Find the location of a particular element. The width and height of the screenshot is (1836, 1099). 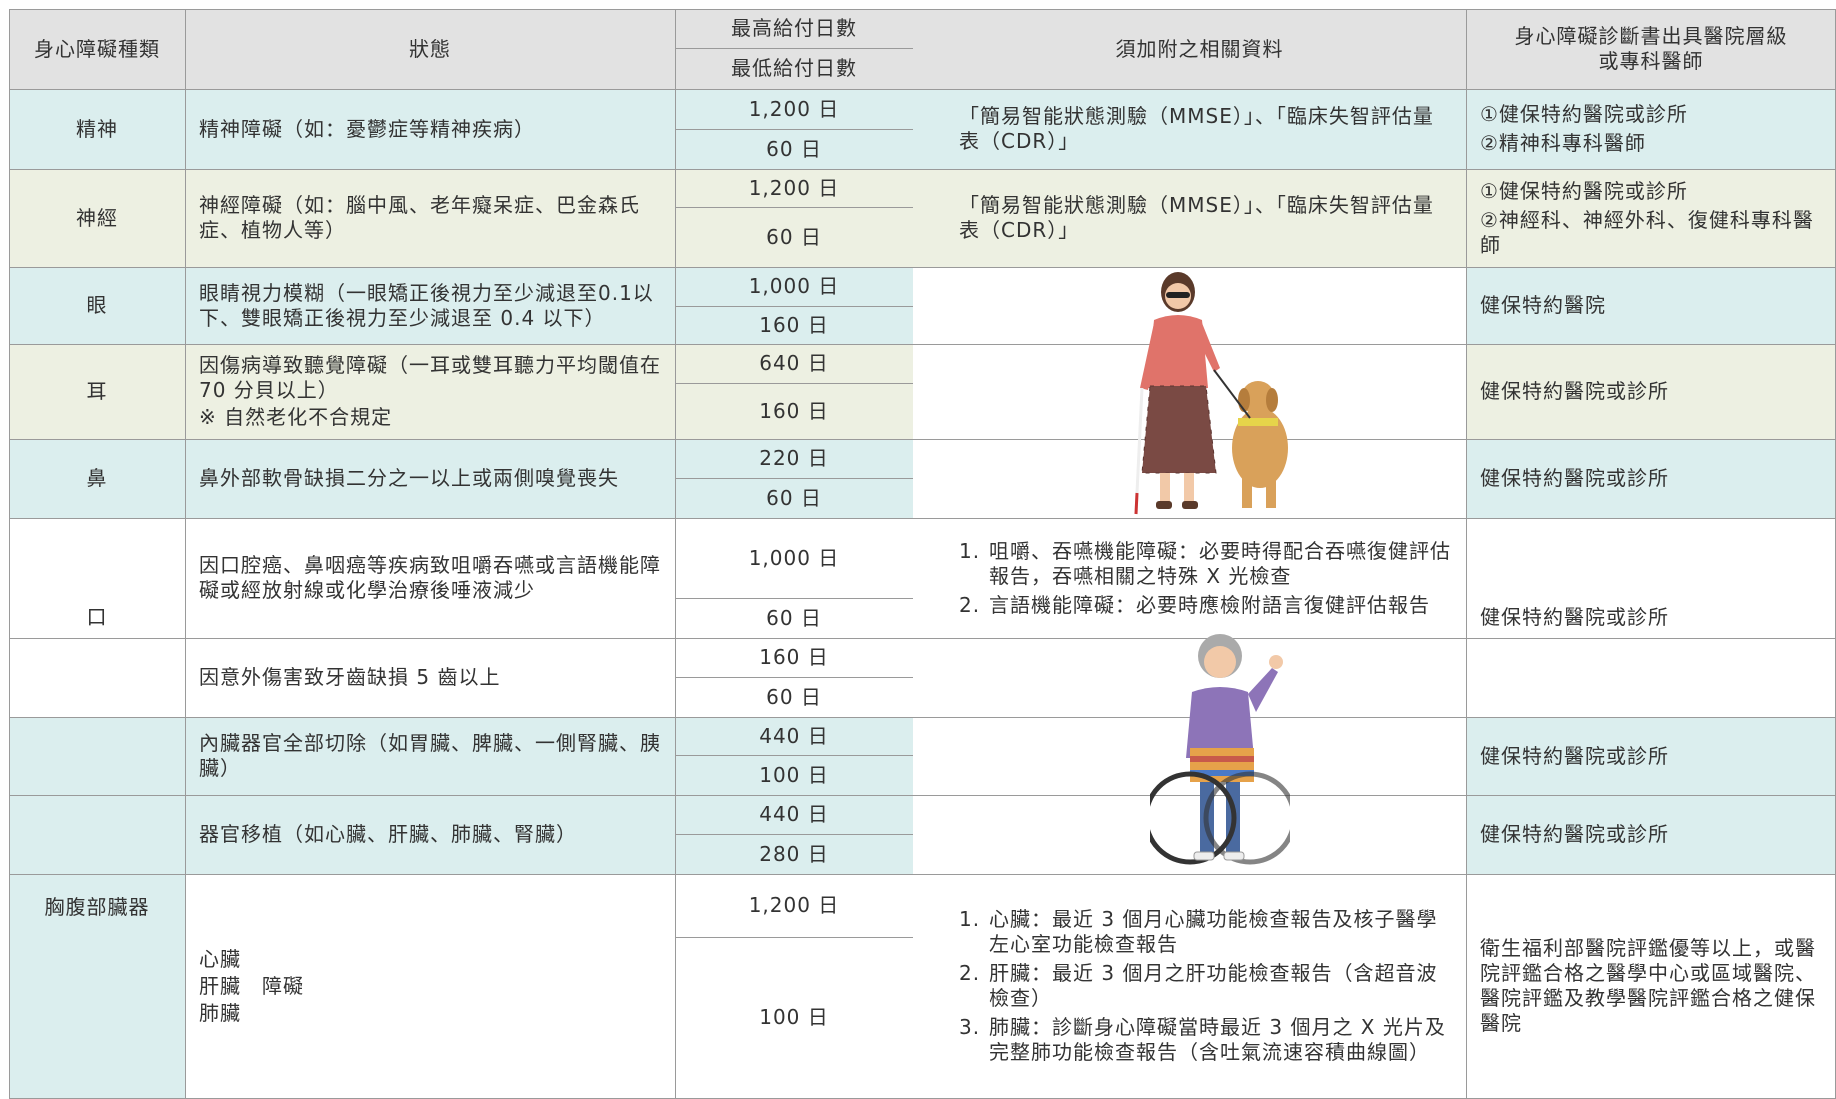

category-cell: 鼻 is located at coordinates (97, 478).